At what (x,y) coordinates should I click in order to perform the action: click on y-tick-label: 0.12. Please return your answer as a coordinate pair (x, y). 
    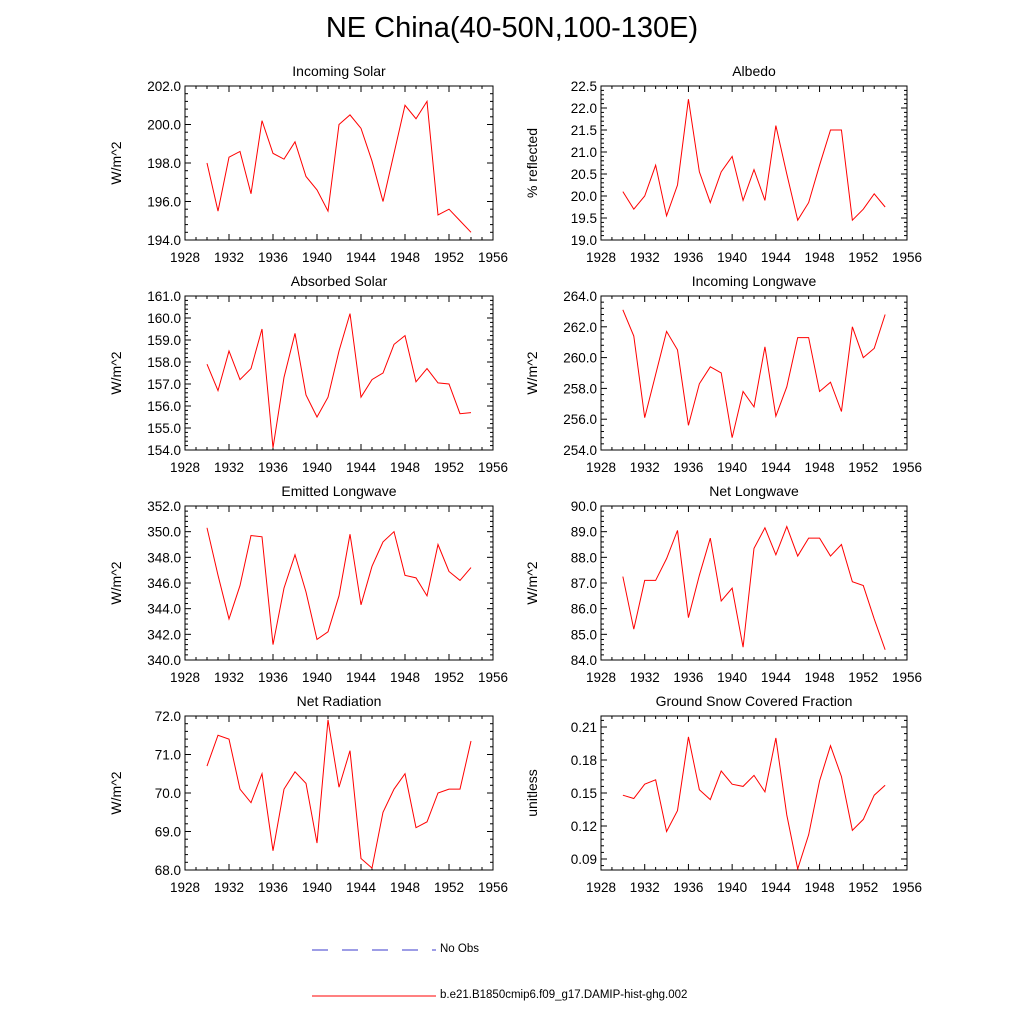
    Looking at the image, I should click on (584, 826).